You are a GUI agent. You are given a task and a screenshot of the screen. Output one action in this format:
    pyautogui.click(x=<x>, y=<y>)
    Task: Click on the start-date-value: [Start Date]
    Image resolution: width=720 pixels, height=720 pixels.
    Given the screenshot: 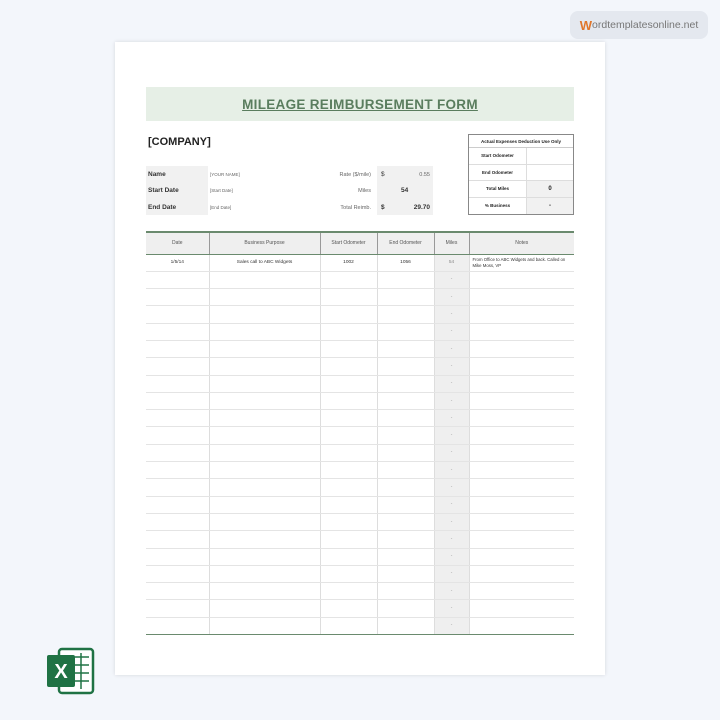 What is the action you would take?
    pyautogui.click(x=221, y=190)
    